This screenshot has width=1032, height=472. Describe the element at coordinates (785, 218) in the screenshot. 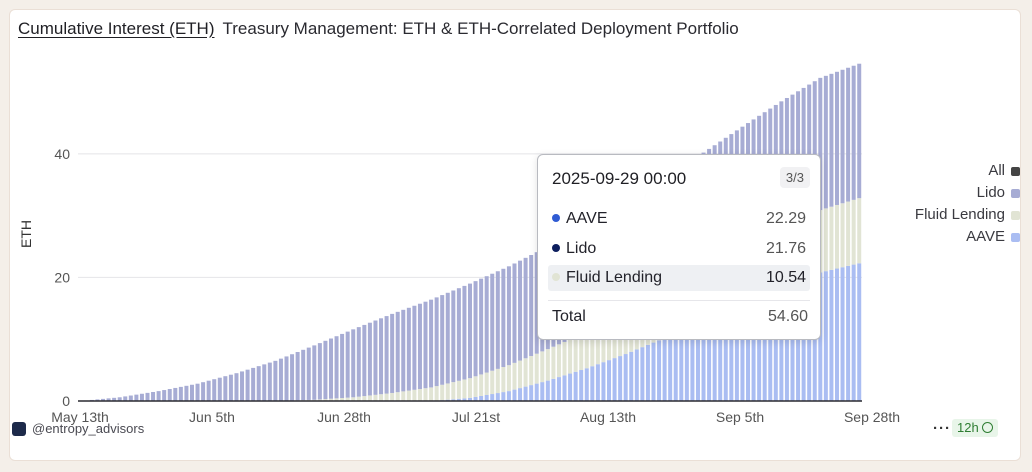

I see `tooltip-row-value: 22.29` at that location.